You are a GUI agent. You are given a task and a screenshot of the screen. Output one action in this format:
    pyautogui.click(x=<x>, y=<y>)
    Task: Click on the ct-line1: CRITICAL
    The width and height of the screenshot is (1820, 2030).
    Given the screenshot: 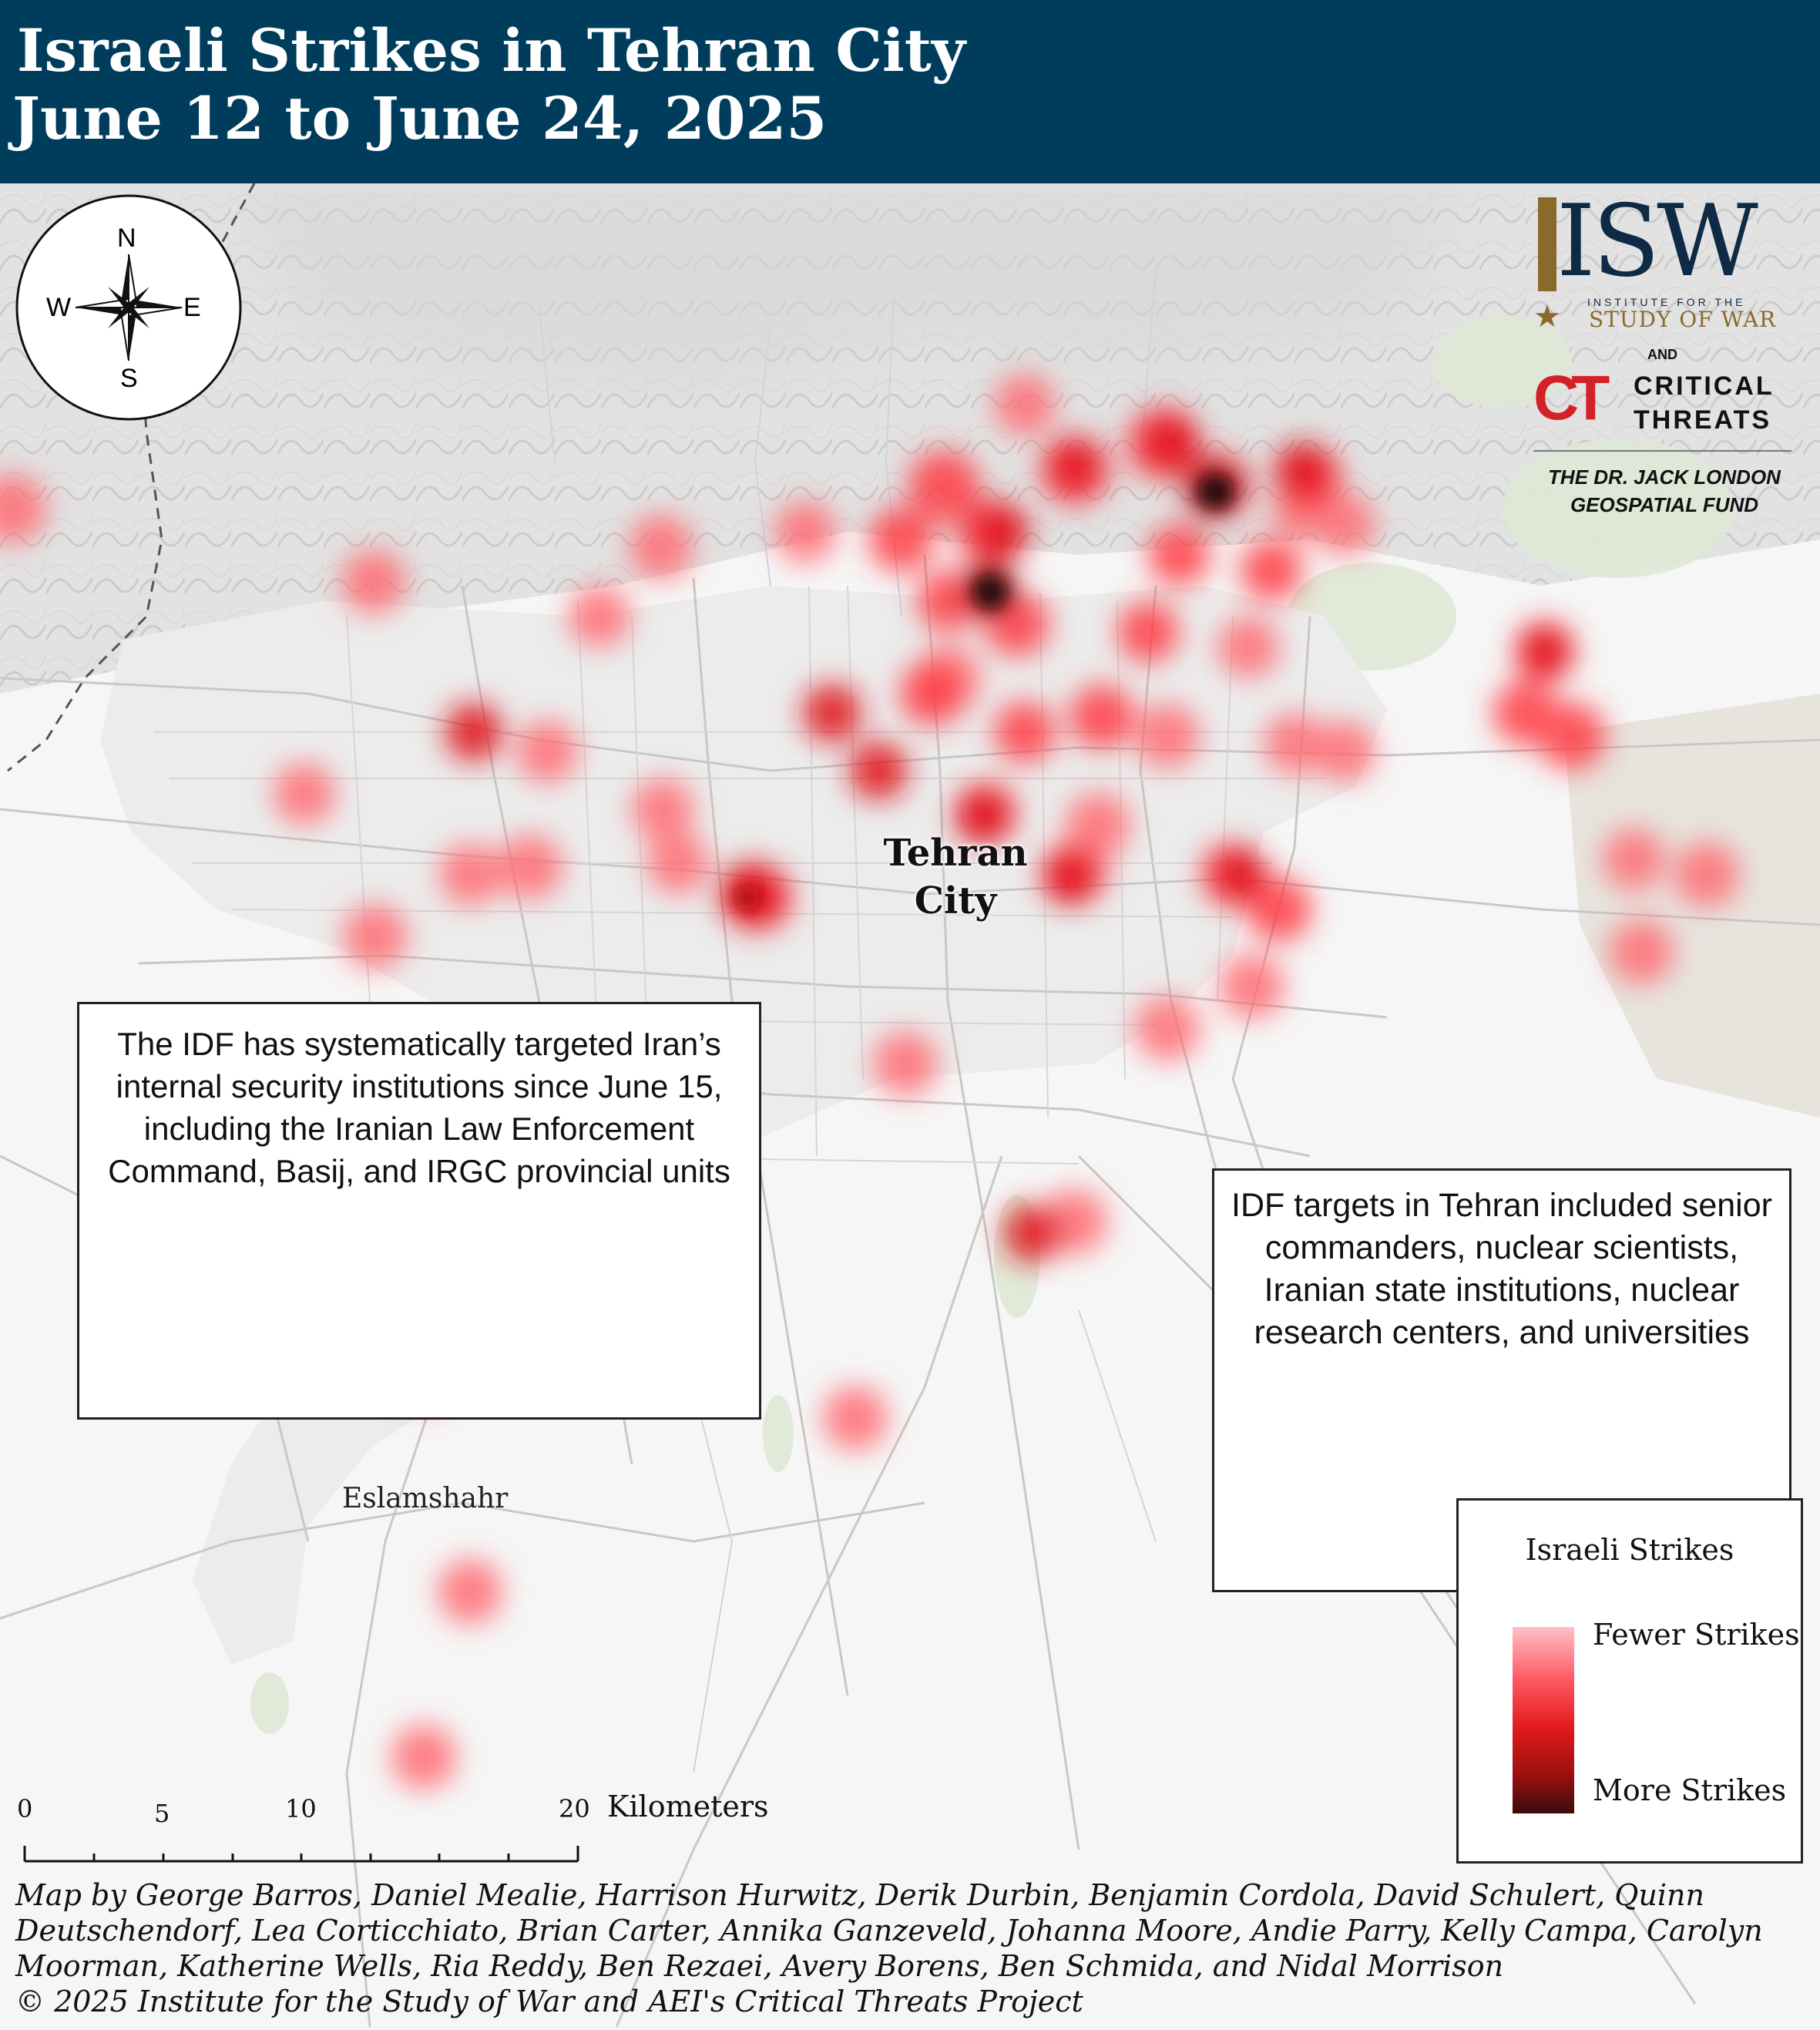 What is the action you would take?
    pyautogui.click(x=1705, y=386)
    